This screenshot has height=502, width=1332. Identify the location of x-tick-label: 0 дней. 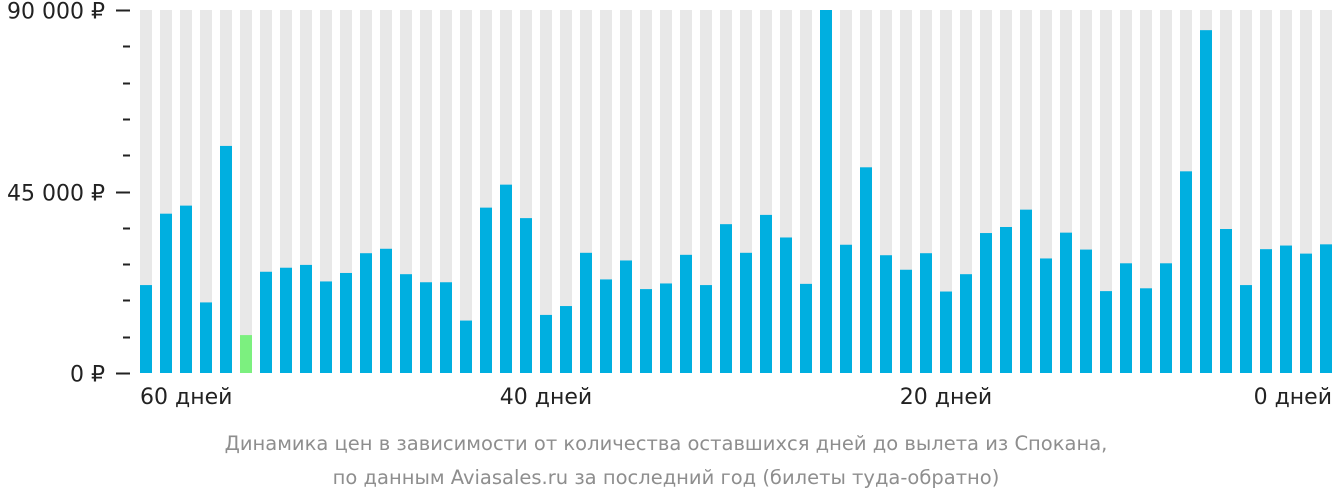
(1293, 397).